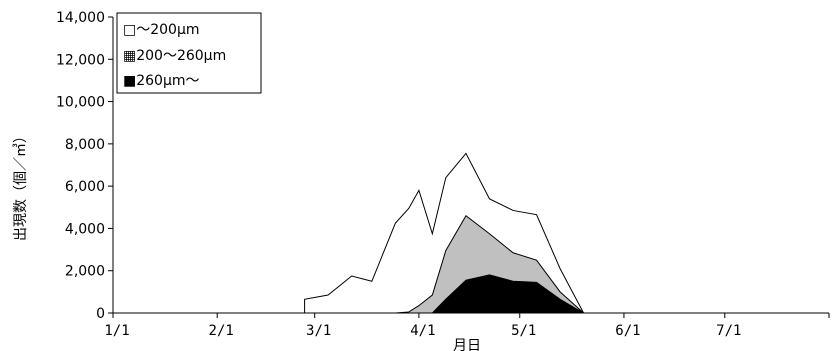 This screenshot has width=833, height=351. I want to click on legend-entry-2: ▦200～260μm, so click(174, 56).